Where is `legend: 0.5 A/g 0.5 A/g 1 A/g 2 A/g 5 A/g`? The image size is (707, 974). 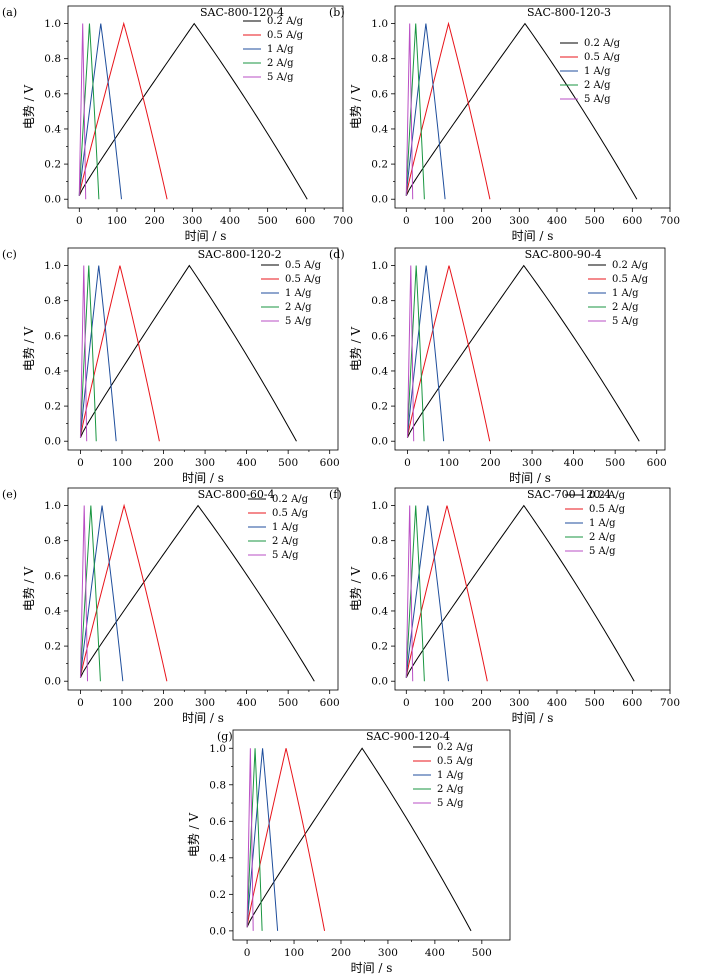 legend: 0.5 A/g 0.5 A/g 1 A/g 2 A/g 5 A/g is located at coordinates (291, 293).